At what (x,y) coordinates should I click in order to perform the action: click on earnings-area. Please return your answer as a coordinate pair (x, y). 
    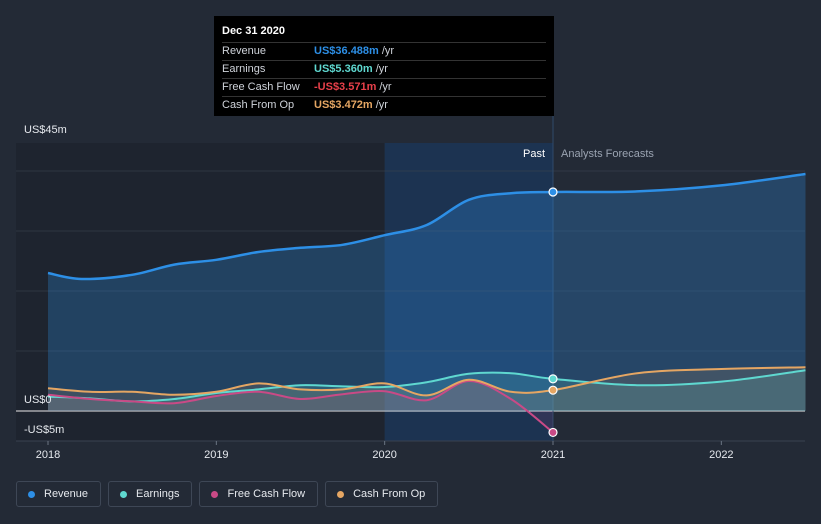
    Looking at the image, I should click on (427, 390).